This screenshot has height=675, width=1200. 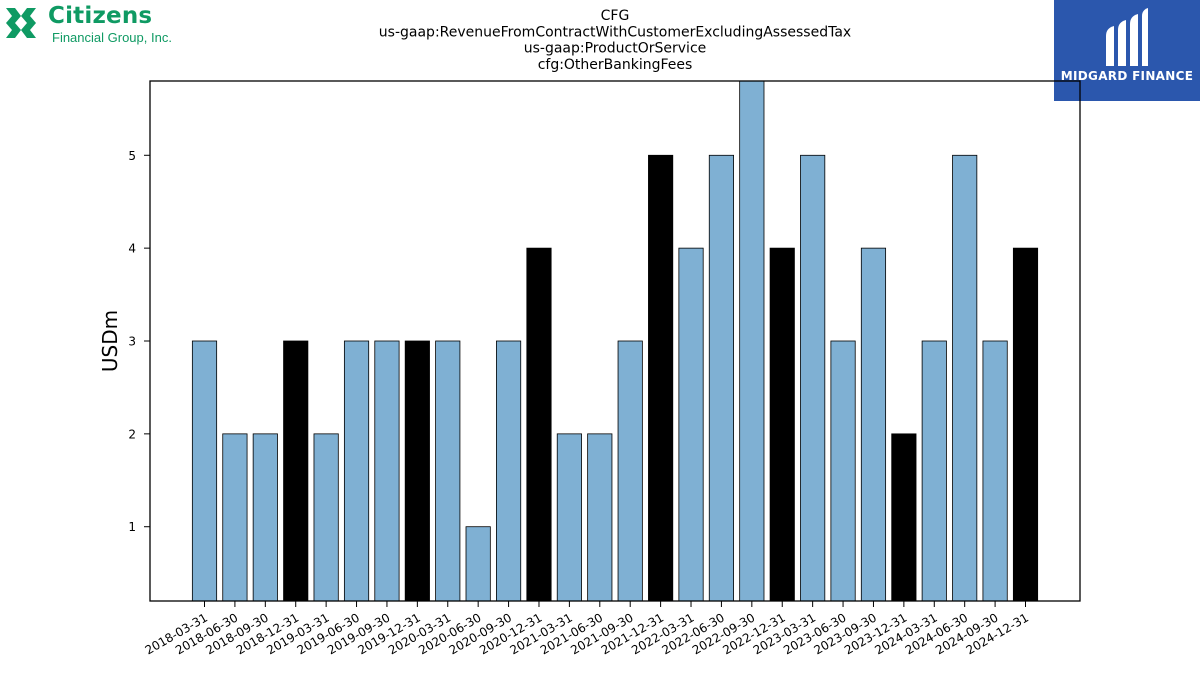 I want to click on y-axis-label: USDm, so click(x=110, y=341).